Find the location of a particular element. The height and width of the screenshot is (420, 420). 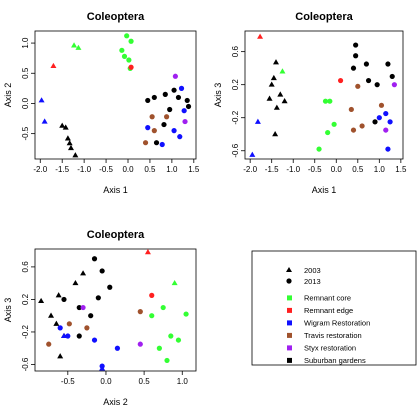

x-tick-label: 1.5 is located at coordinates (401, 169).